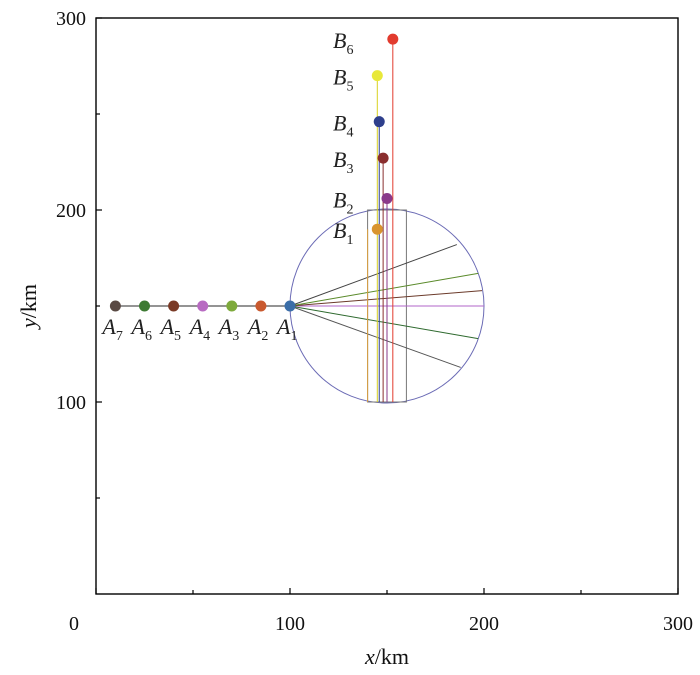 The height and width of the screenshot is (675, 700). I want to click on point-B6, so click(393, 39).